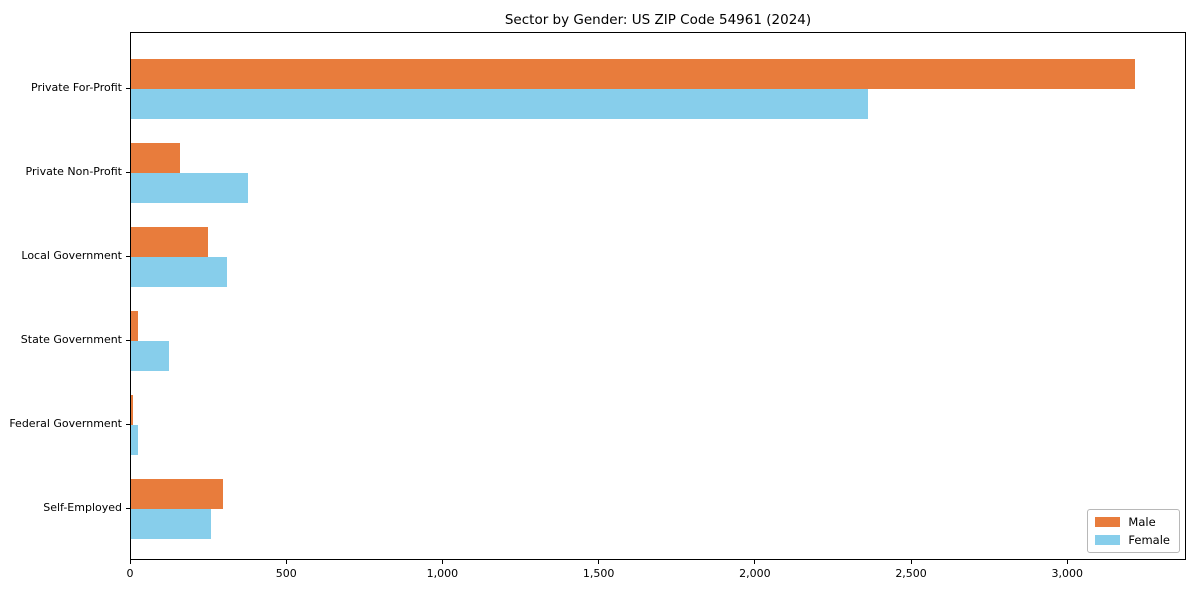 This screenshot has height=600, width=1200. I want to click on y-tick-label: Private For-Profit, so click(76, 87).